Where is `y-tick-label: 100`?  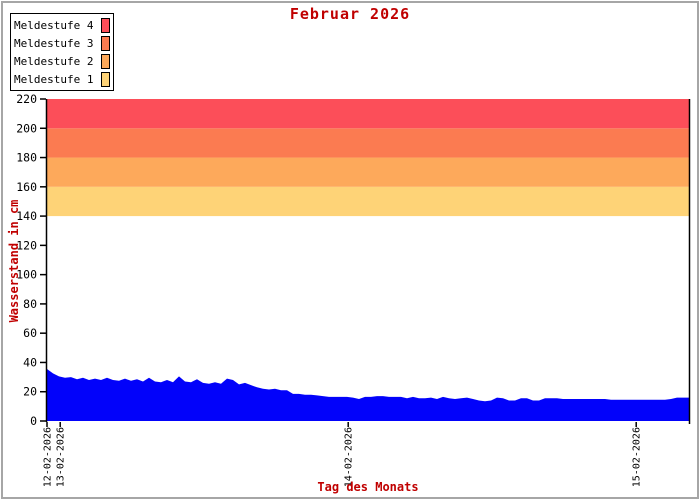 y-tick-label: 100 is located at coordinates (26, 275).